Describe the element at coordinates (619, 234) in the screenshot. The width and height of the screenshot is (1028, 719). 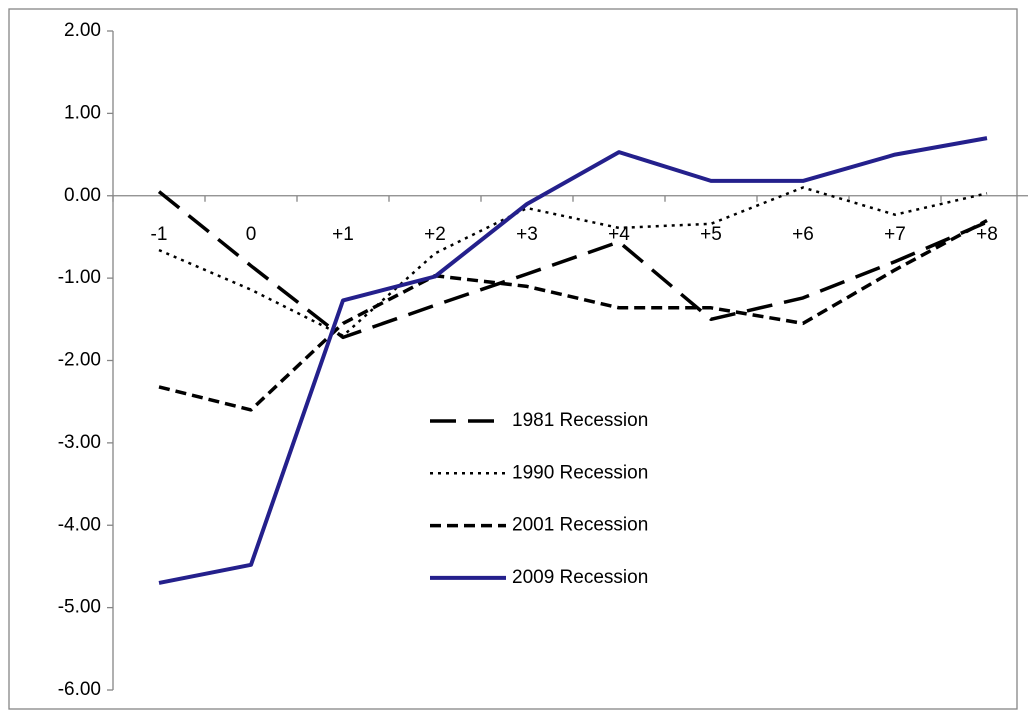
I see `x-tick-label: +4` at that location.